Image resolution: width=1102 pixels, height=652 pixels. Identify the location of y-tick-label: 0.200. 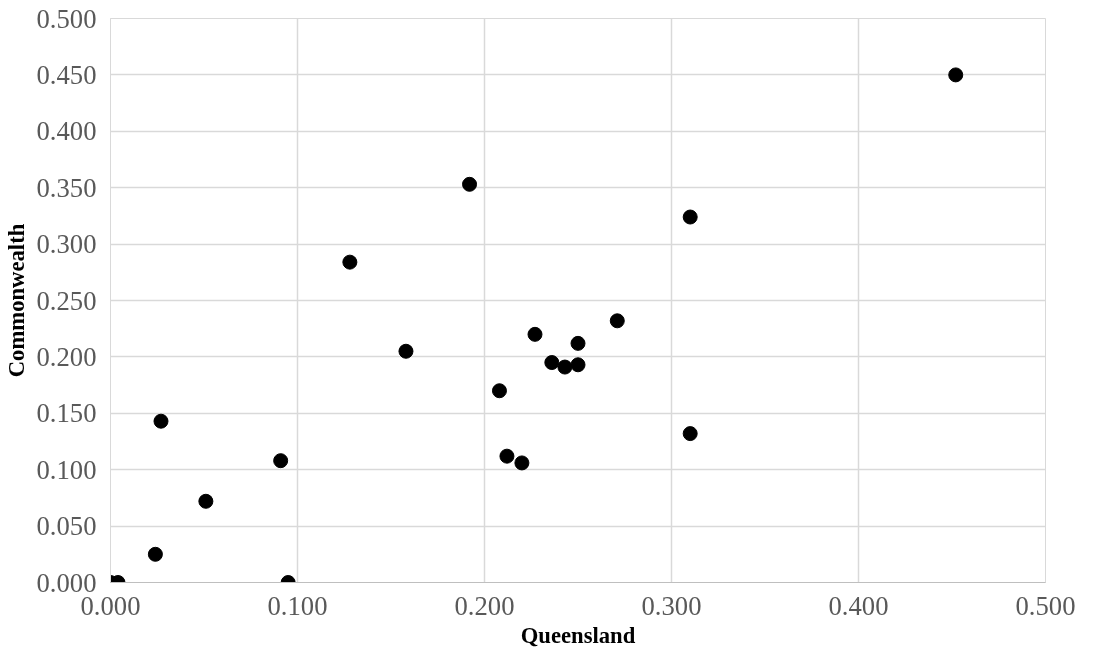
(66, 356).